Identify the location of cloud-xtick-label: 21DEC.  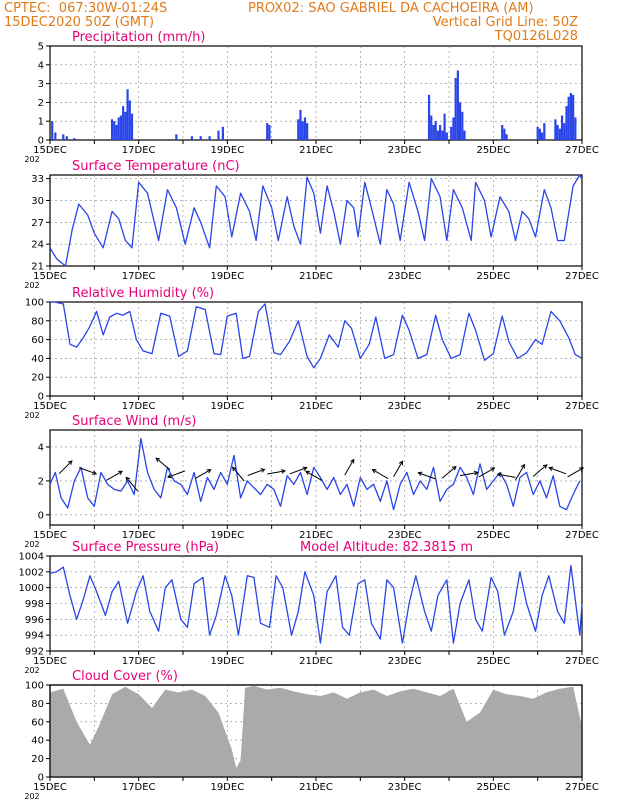
(316, 787).